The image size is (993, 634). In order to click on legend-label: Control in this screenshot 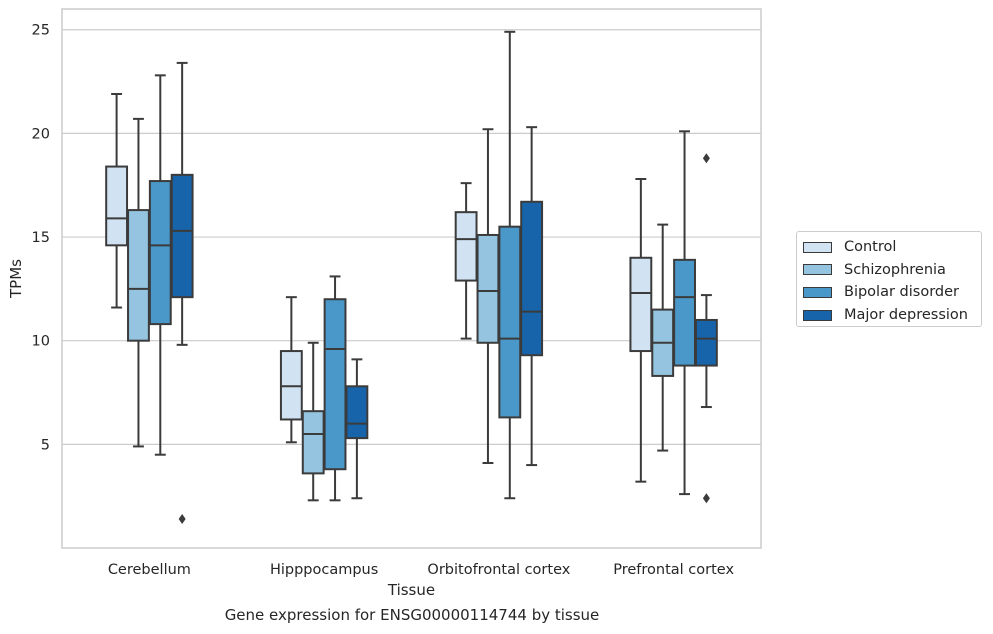, I will do `click(870, 247)`.